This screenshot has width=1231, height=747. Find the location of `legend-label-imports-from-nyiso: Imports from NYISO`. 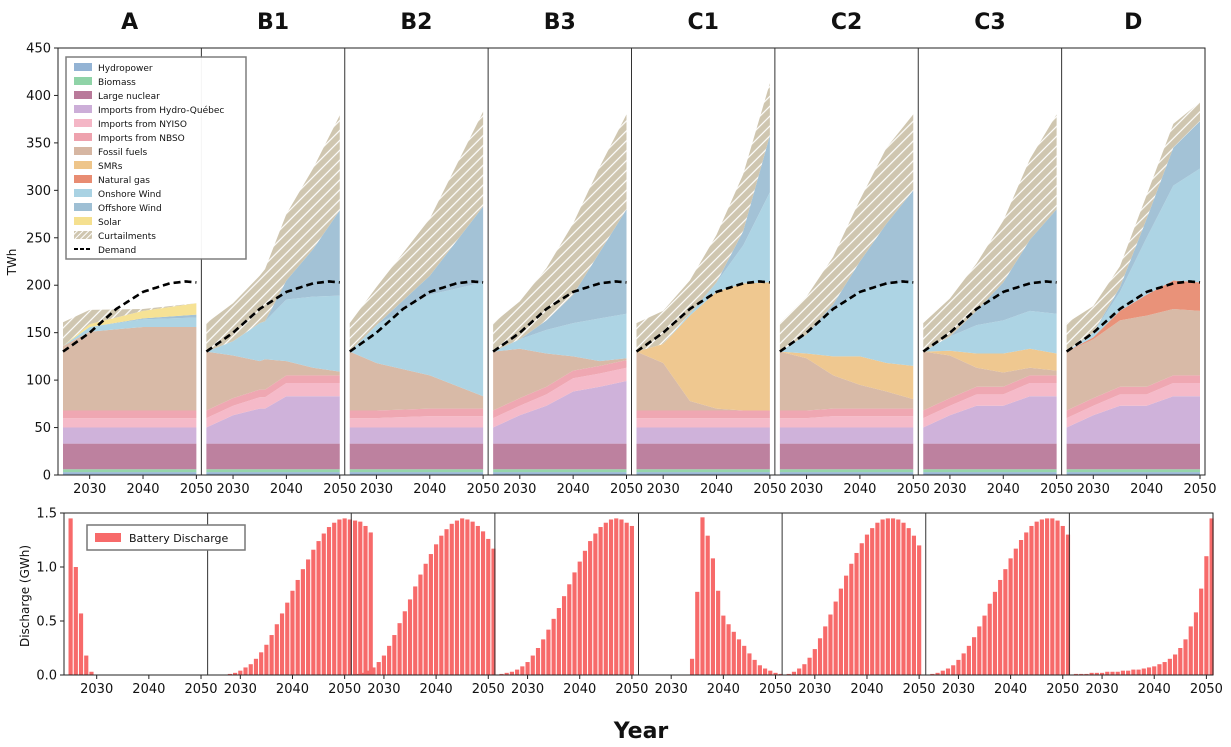

legend-label-imports-from-nyiso: Imports from NYISO is located at coordinates (142, 125).